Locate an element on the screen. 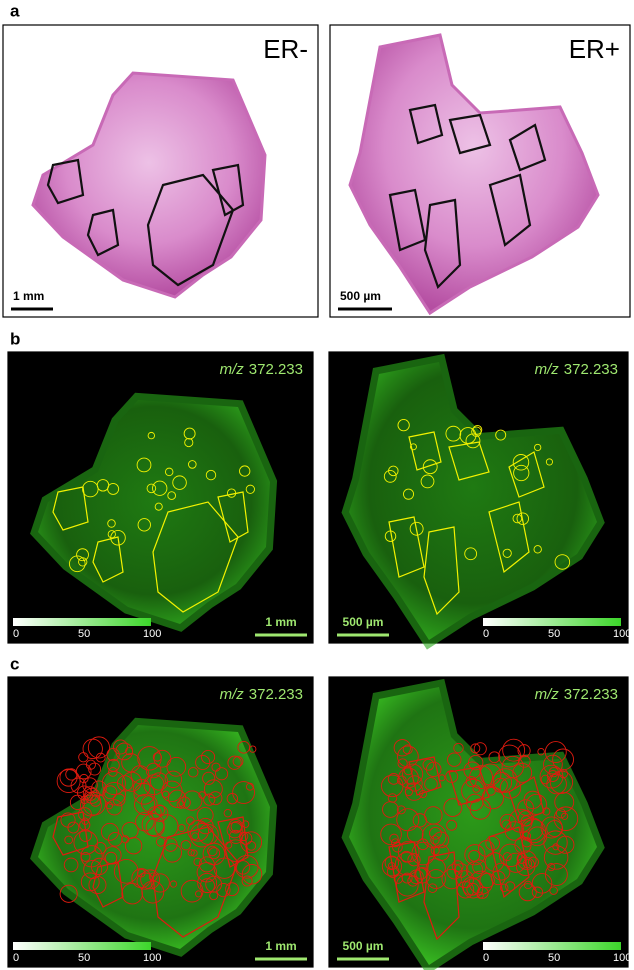  colorbar-tick-label: 0 is located at coordinates (16, 634).